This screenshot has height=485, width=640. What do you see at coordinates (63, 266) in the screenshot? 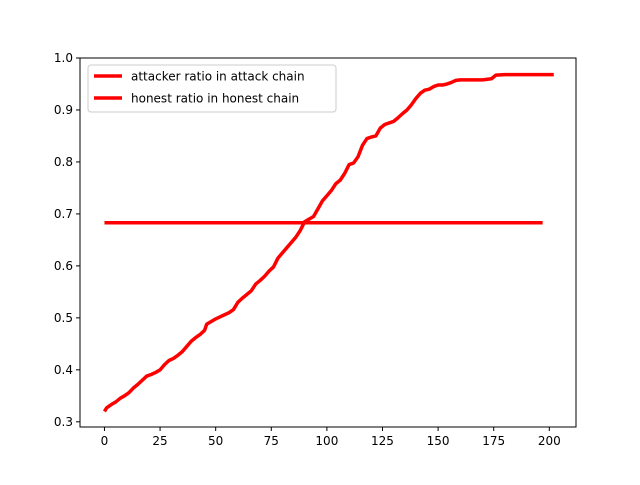
I see `y-tick-label: 0.6` at bounding box center [63, 266].